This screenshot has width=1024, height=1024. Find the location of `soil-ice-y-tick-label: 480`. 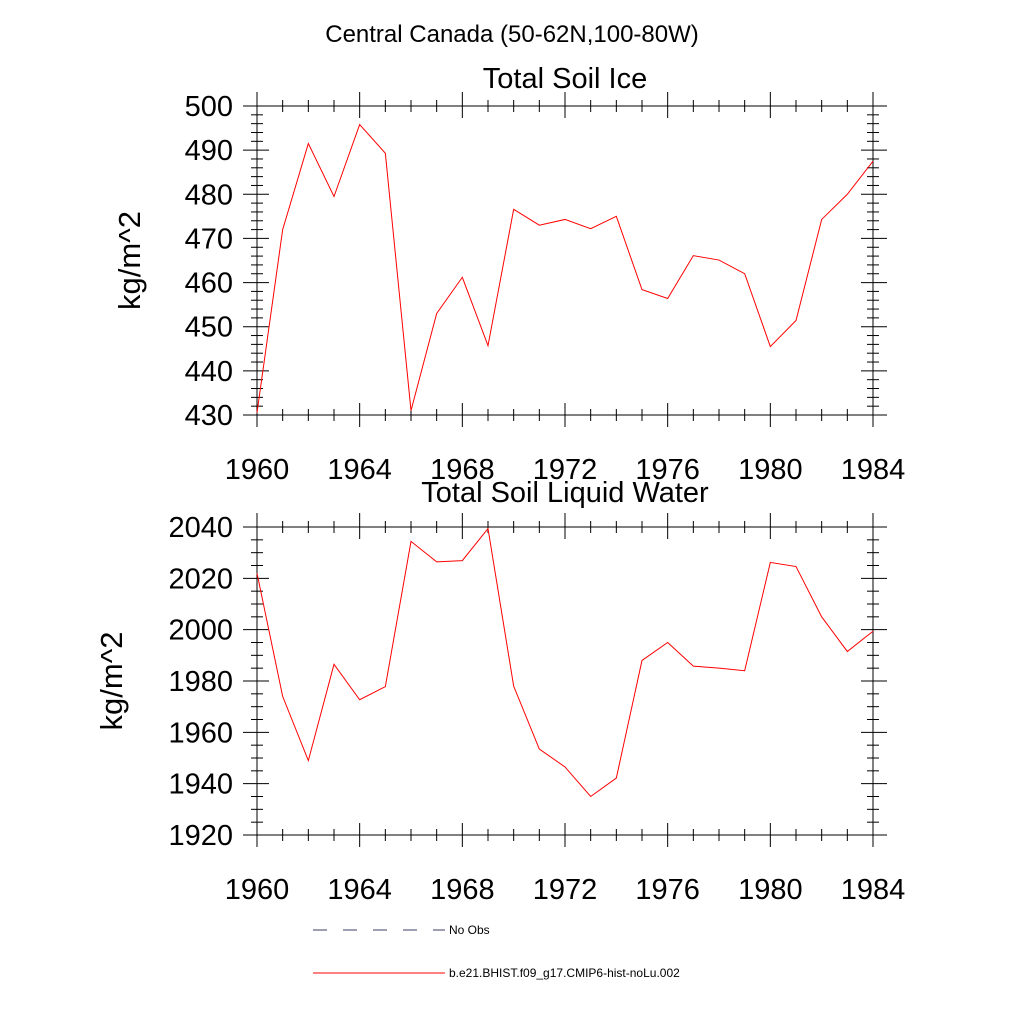

soil-ice-y-tick-label: 480 is located at coordinates (209, 195).